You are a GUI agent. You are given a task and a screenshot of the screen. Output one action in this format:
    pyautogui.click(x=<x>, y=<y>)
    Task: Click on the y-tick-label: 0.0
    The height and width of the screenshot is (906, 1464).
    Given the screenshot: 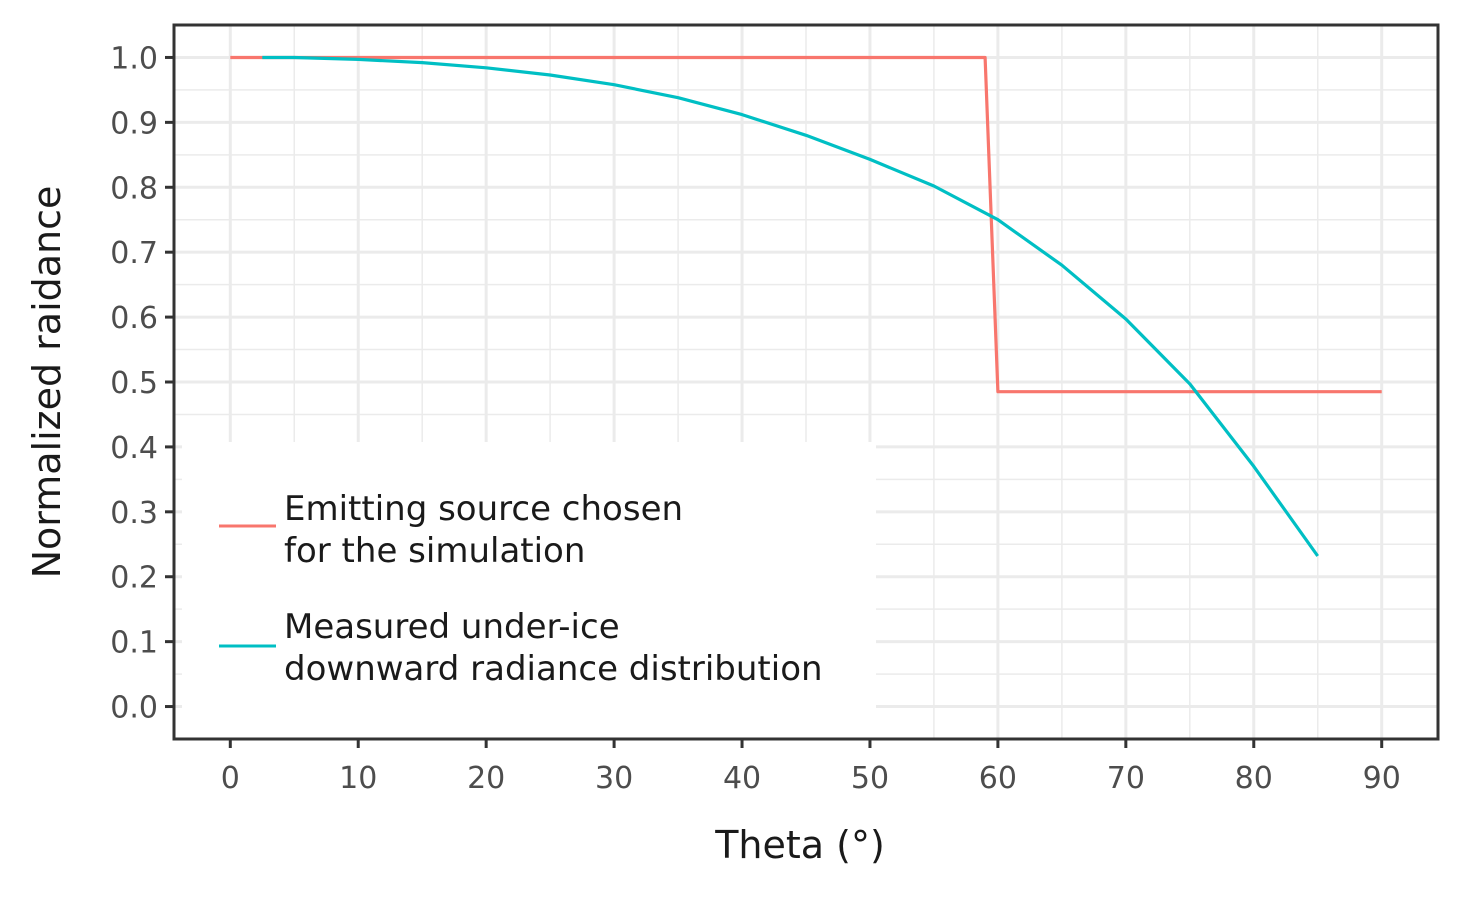 What is the action you would take?
    pyautogui.click(x=134, y=708)
    